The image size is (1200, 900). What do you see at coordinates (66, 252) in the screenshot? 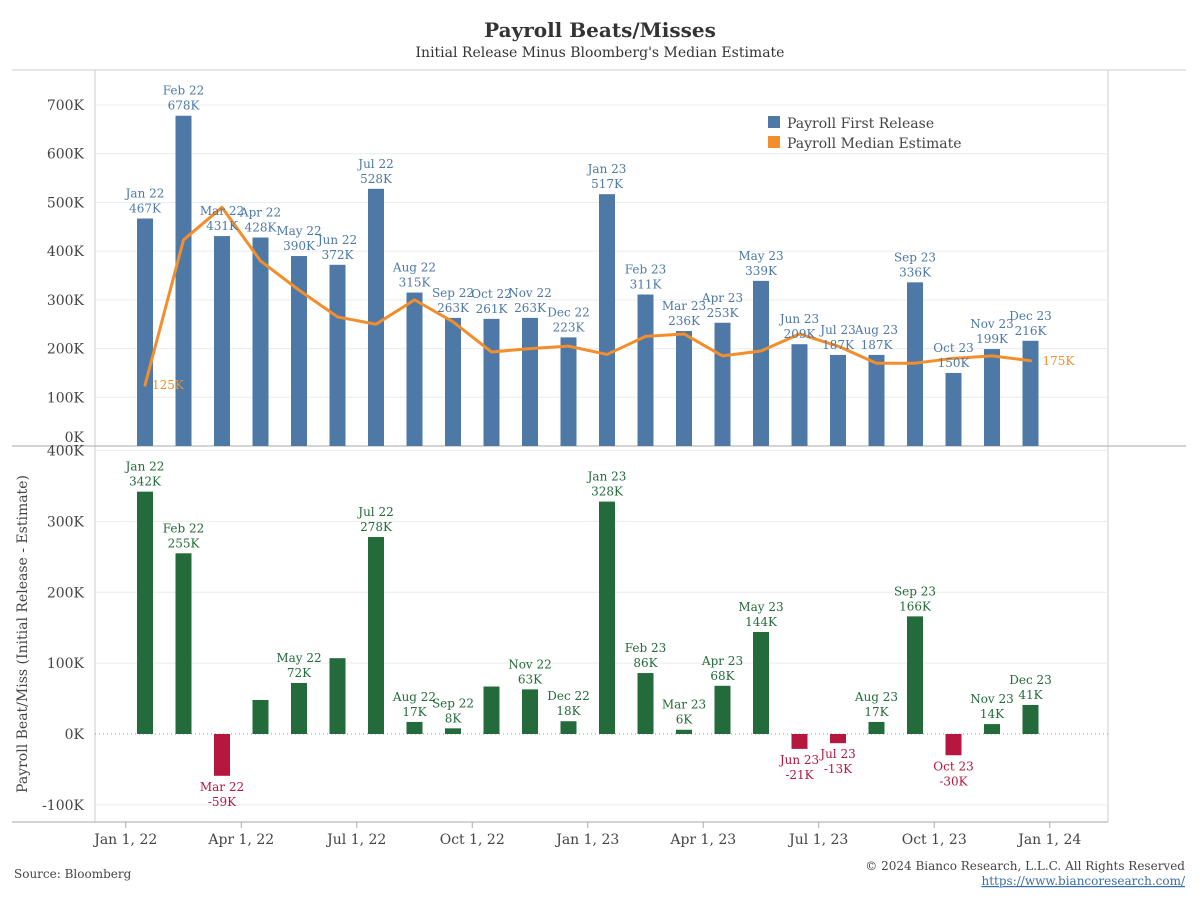
I see `top-y-tick-label: 400K` at bounding box center [66, 252].